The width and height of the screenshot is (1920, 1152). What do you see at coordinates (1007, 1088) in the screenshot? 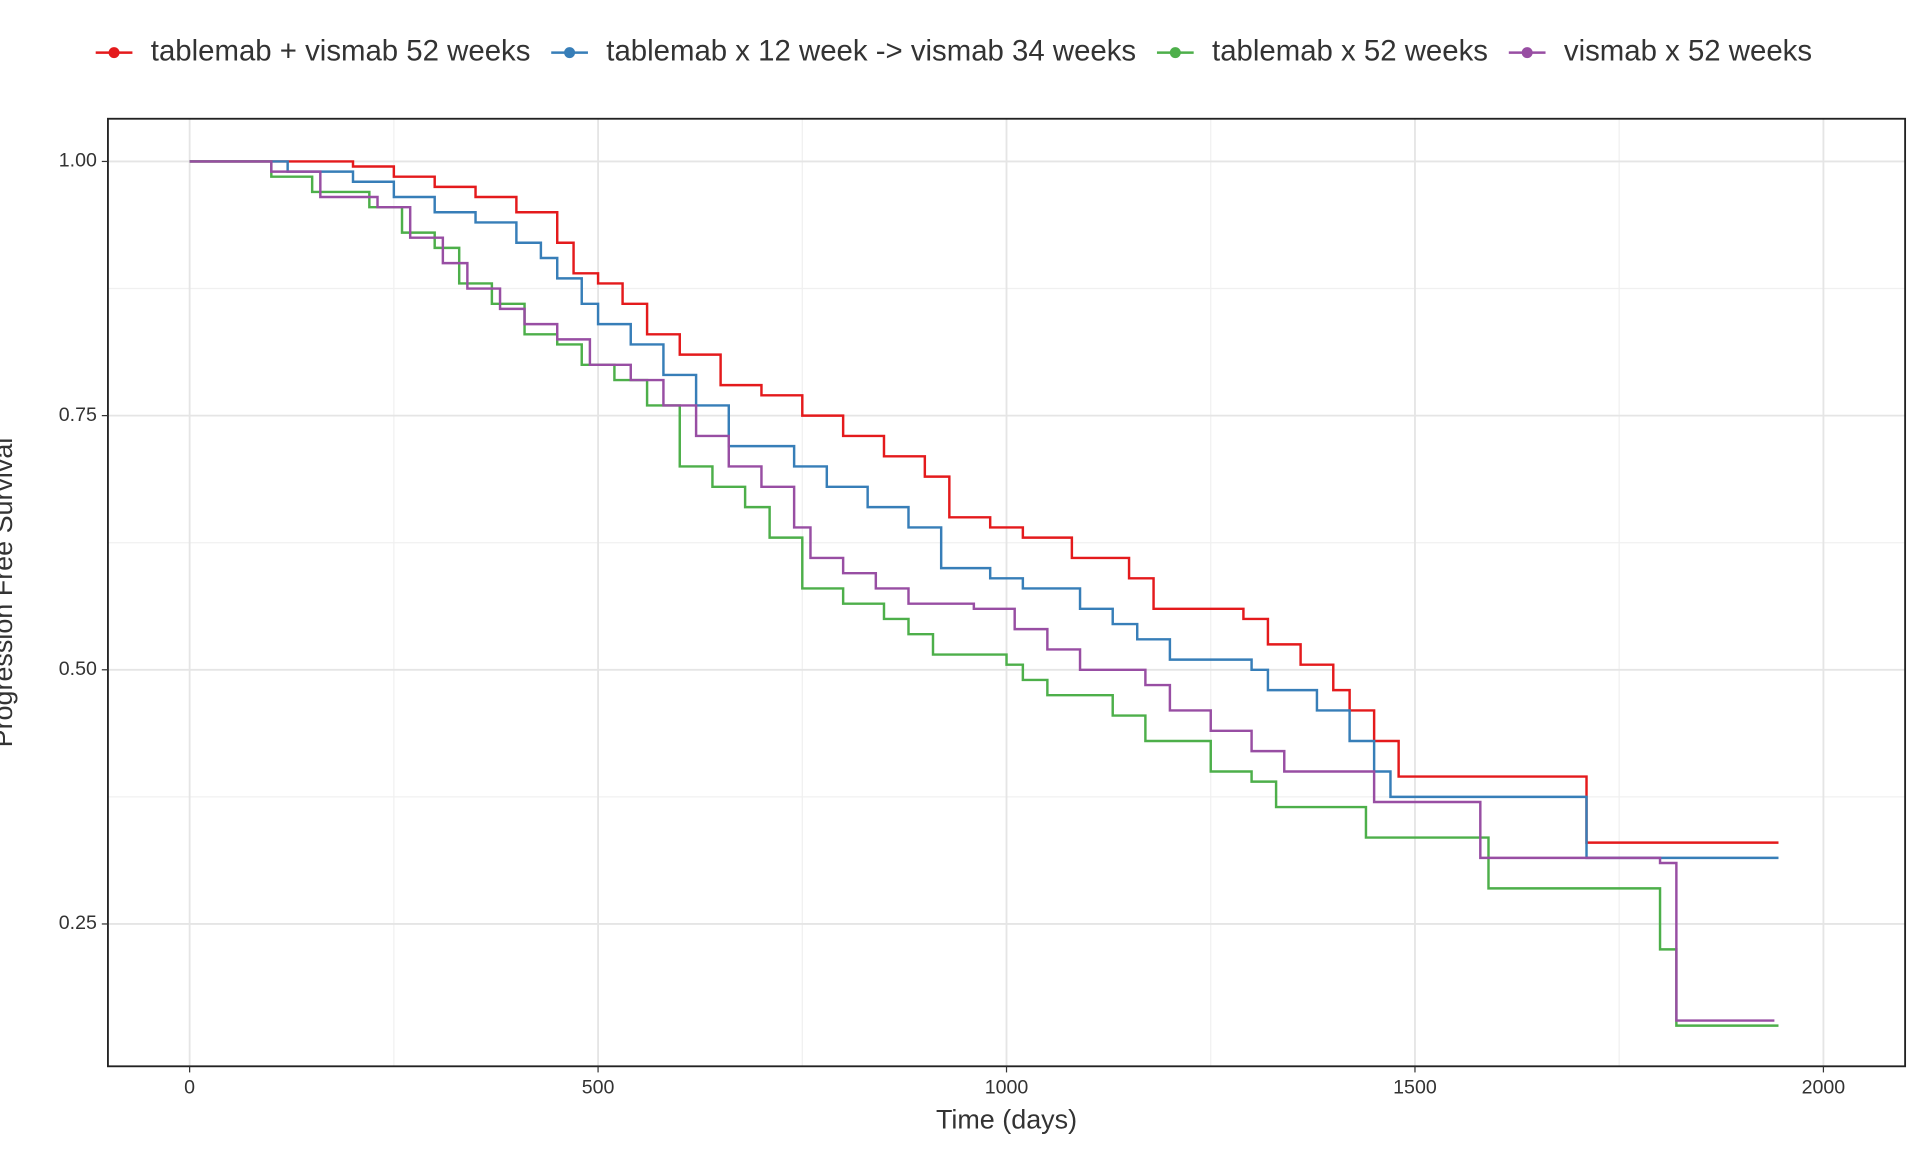
I see `x-tick-label: 1000` at bounding box center [1007, 1088].